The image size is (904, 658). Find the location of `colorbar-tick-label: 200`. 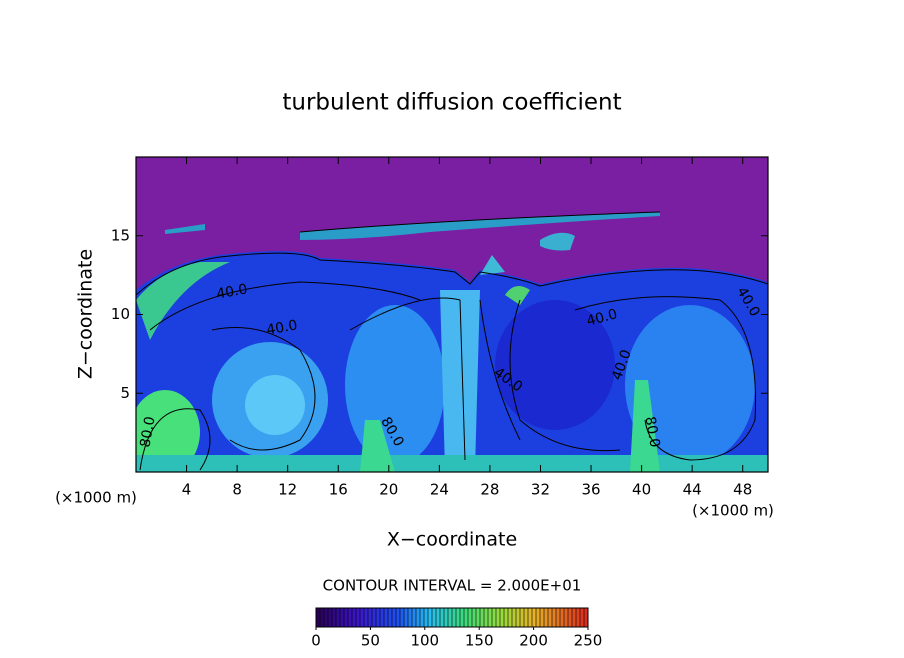

colorbar-tick-label: 200 is located at coordinates (533, 641).